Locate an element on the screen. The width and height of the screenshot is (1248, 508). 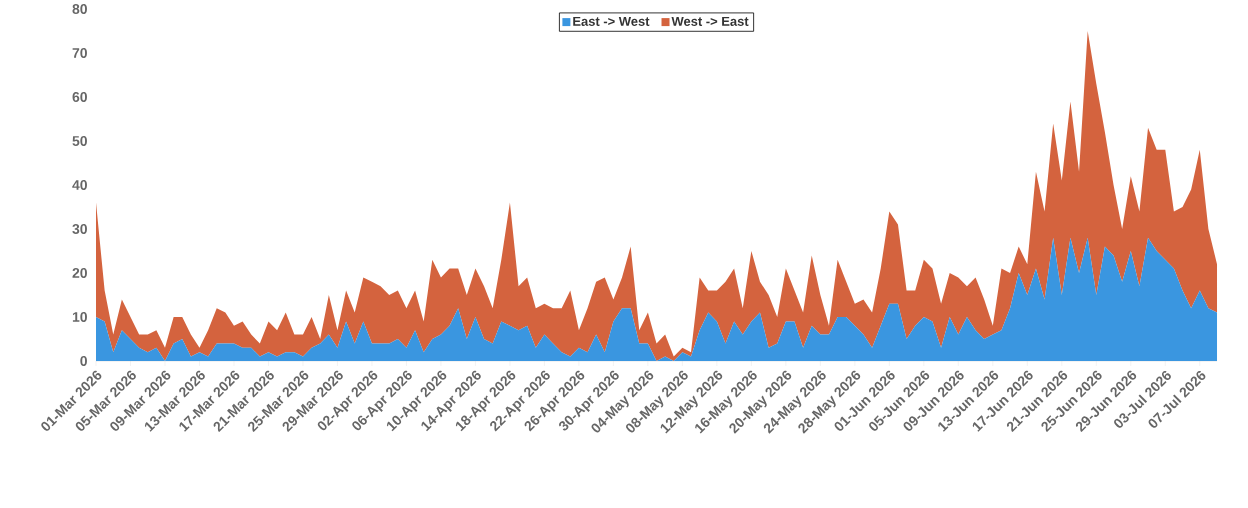
y-tick-label: 40 is located at coordinates (79, 185).